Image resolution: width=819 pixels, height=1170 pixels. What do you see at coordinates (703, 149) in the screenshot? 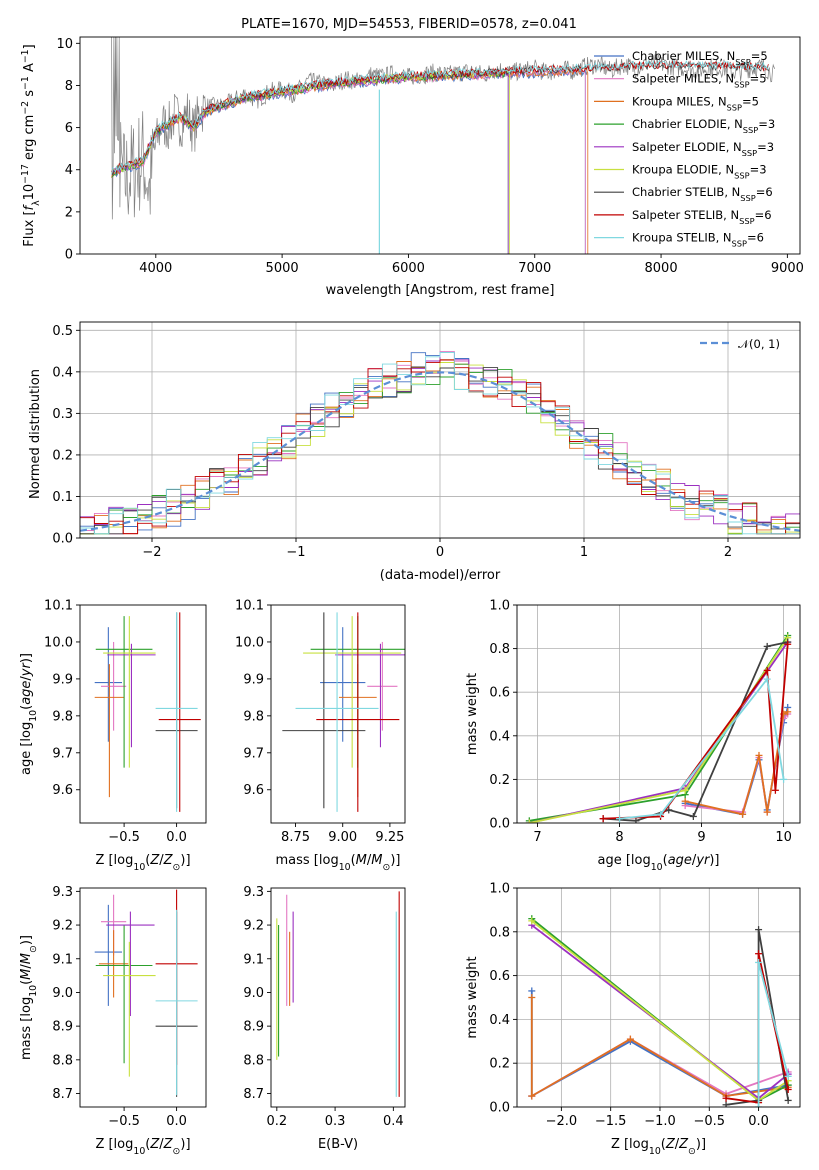
I see `legend-label: Salpeter ELODIE, NSSP=3` at bounding box center [703, 149].